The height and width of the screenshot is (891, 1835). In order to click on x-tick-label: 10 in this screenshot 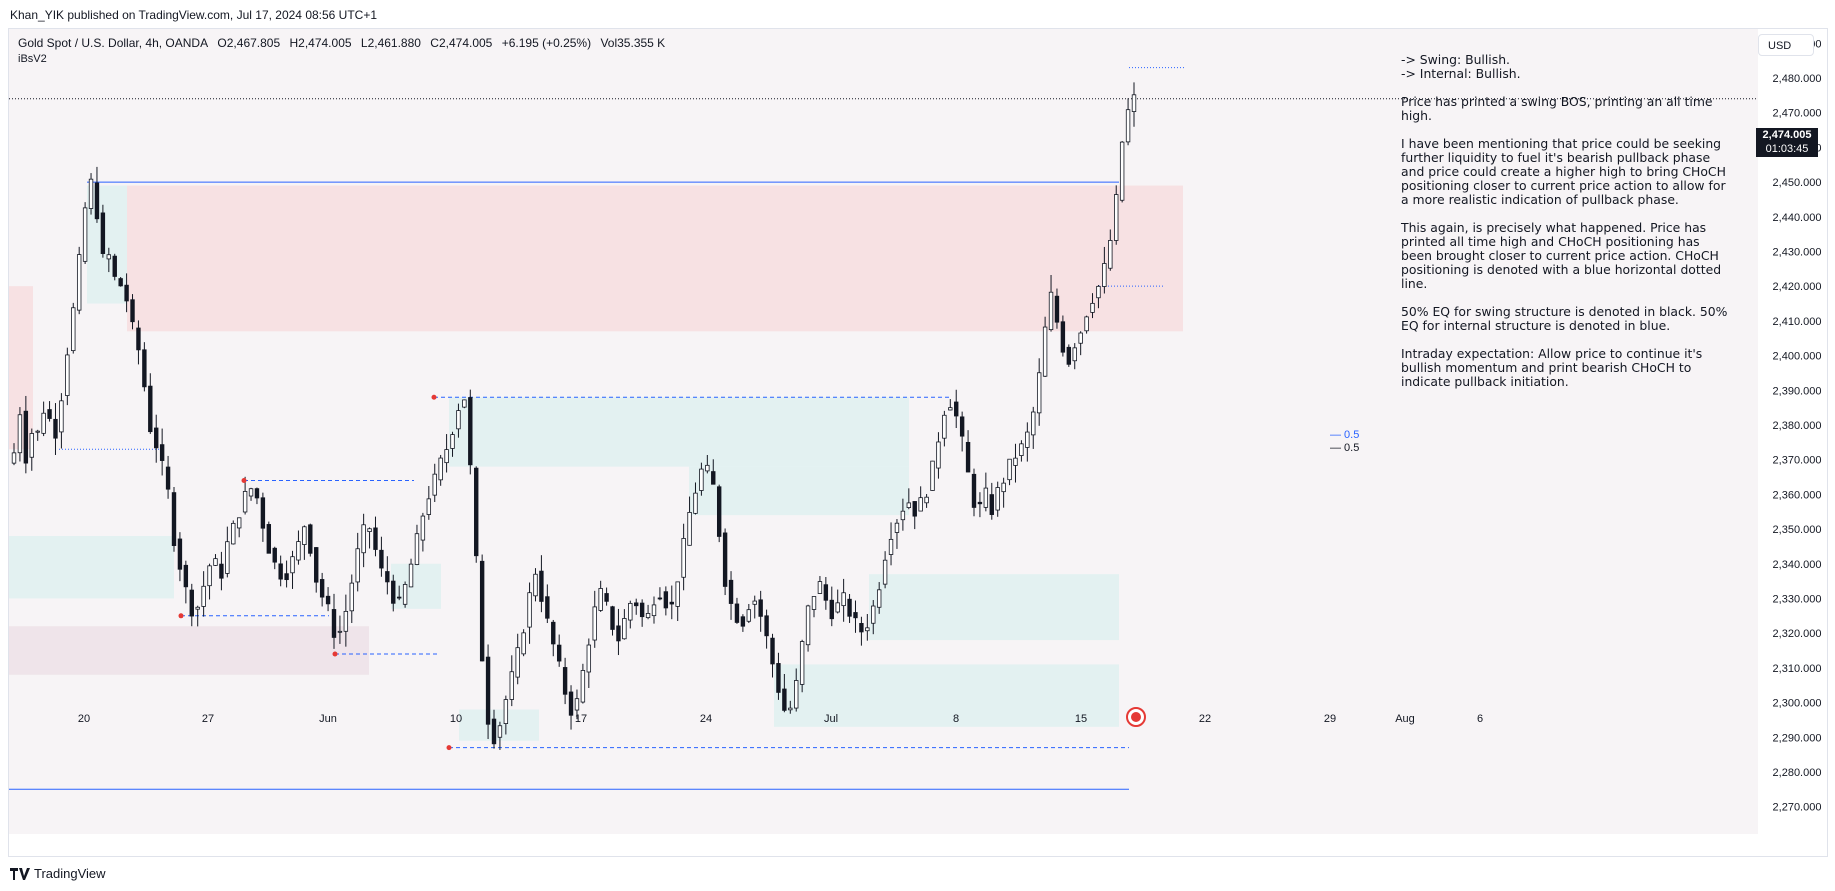, I will do `click(456, 719)`.